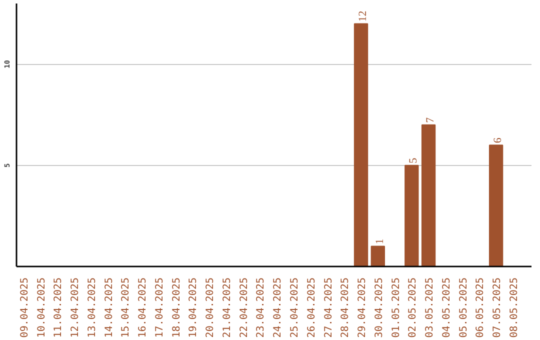 The width and height of the screenshot is (540, 340). What do you see at coordinates (58, 307) in the screenshot?
I see `x-tick-label: 11.04.2025` at bounding box center [58, 307].